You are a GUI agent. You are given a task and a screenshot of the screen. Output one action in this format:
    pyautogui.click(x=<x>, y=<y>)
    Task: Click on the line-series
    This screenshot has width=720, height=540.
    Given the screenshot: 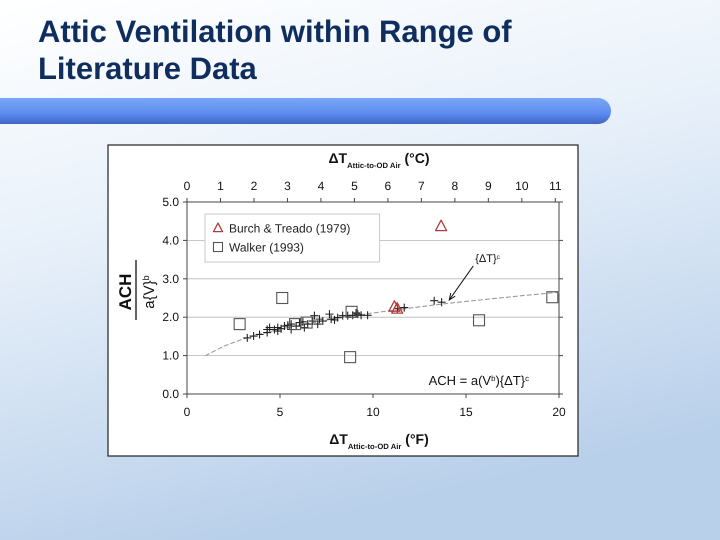 What is the action you would take?
    pyautogui.click(x=382, y=324)
    